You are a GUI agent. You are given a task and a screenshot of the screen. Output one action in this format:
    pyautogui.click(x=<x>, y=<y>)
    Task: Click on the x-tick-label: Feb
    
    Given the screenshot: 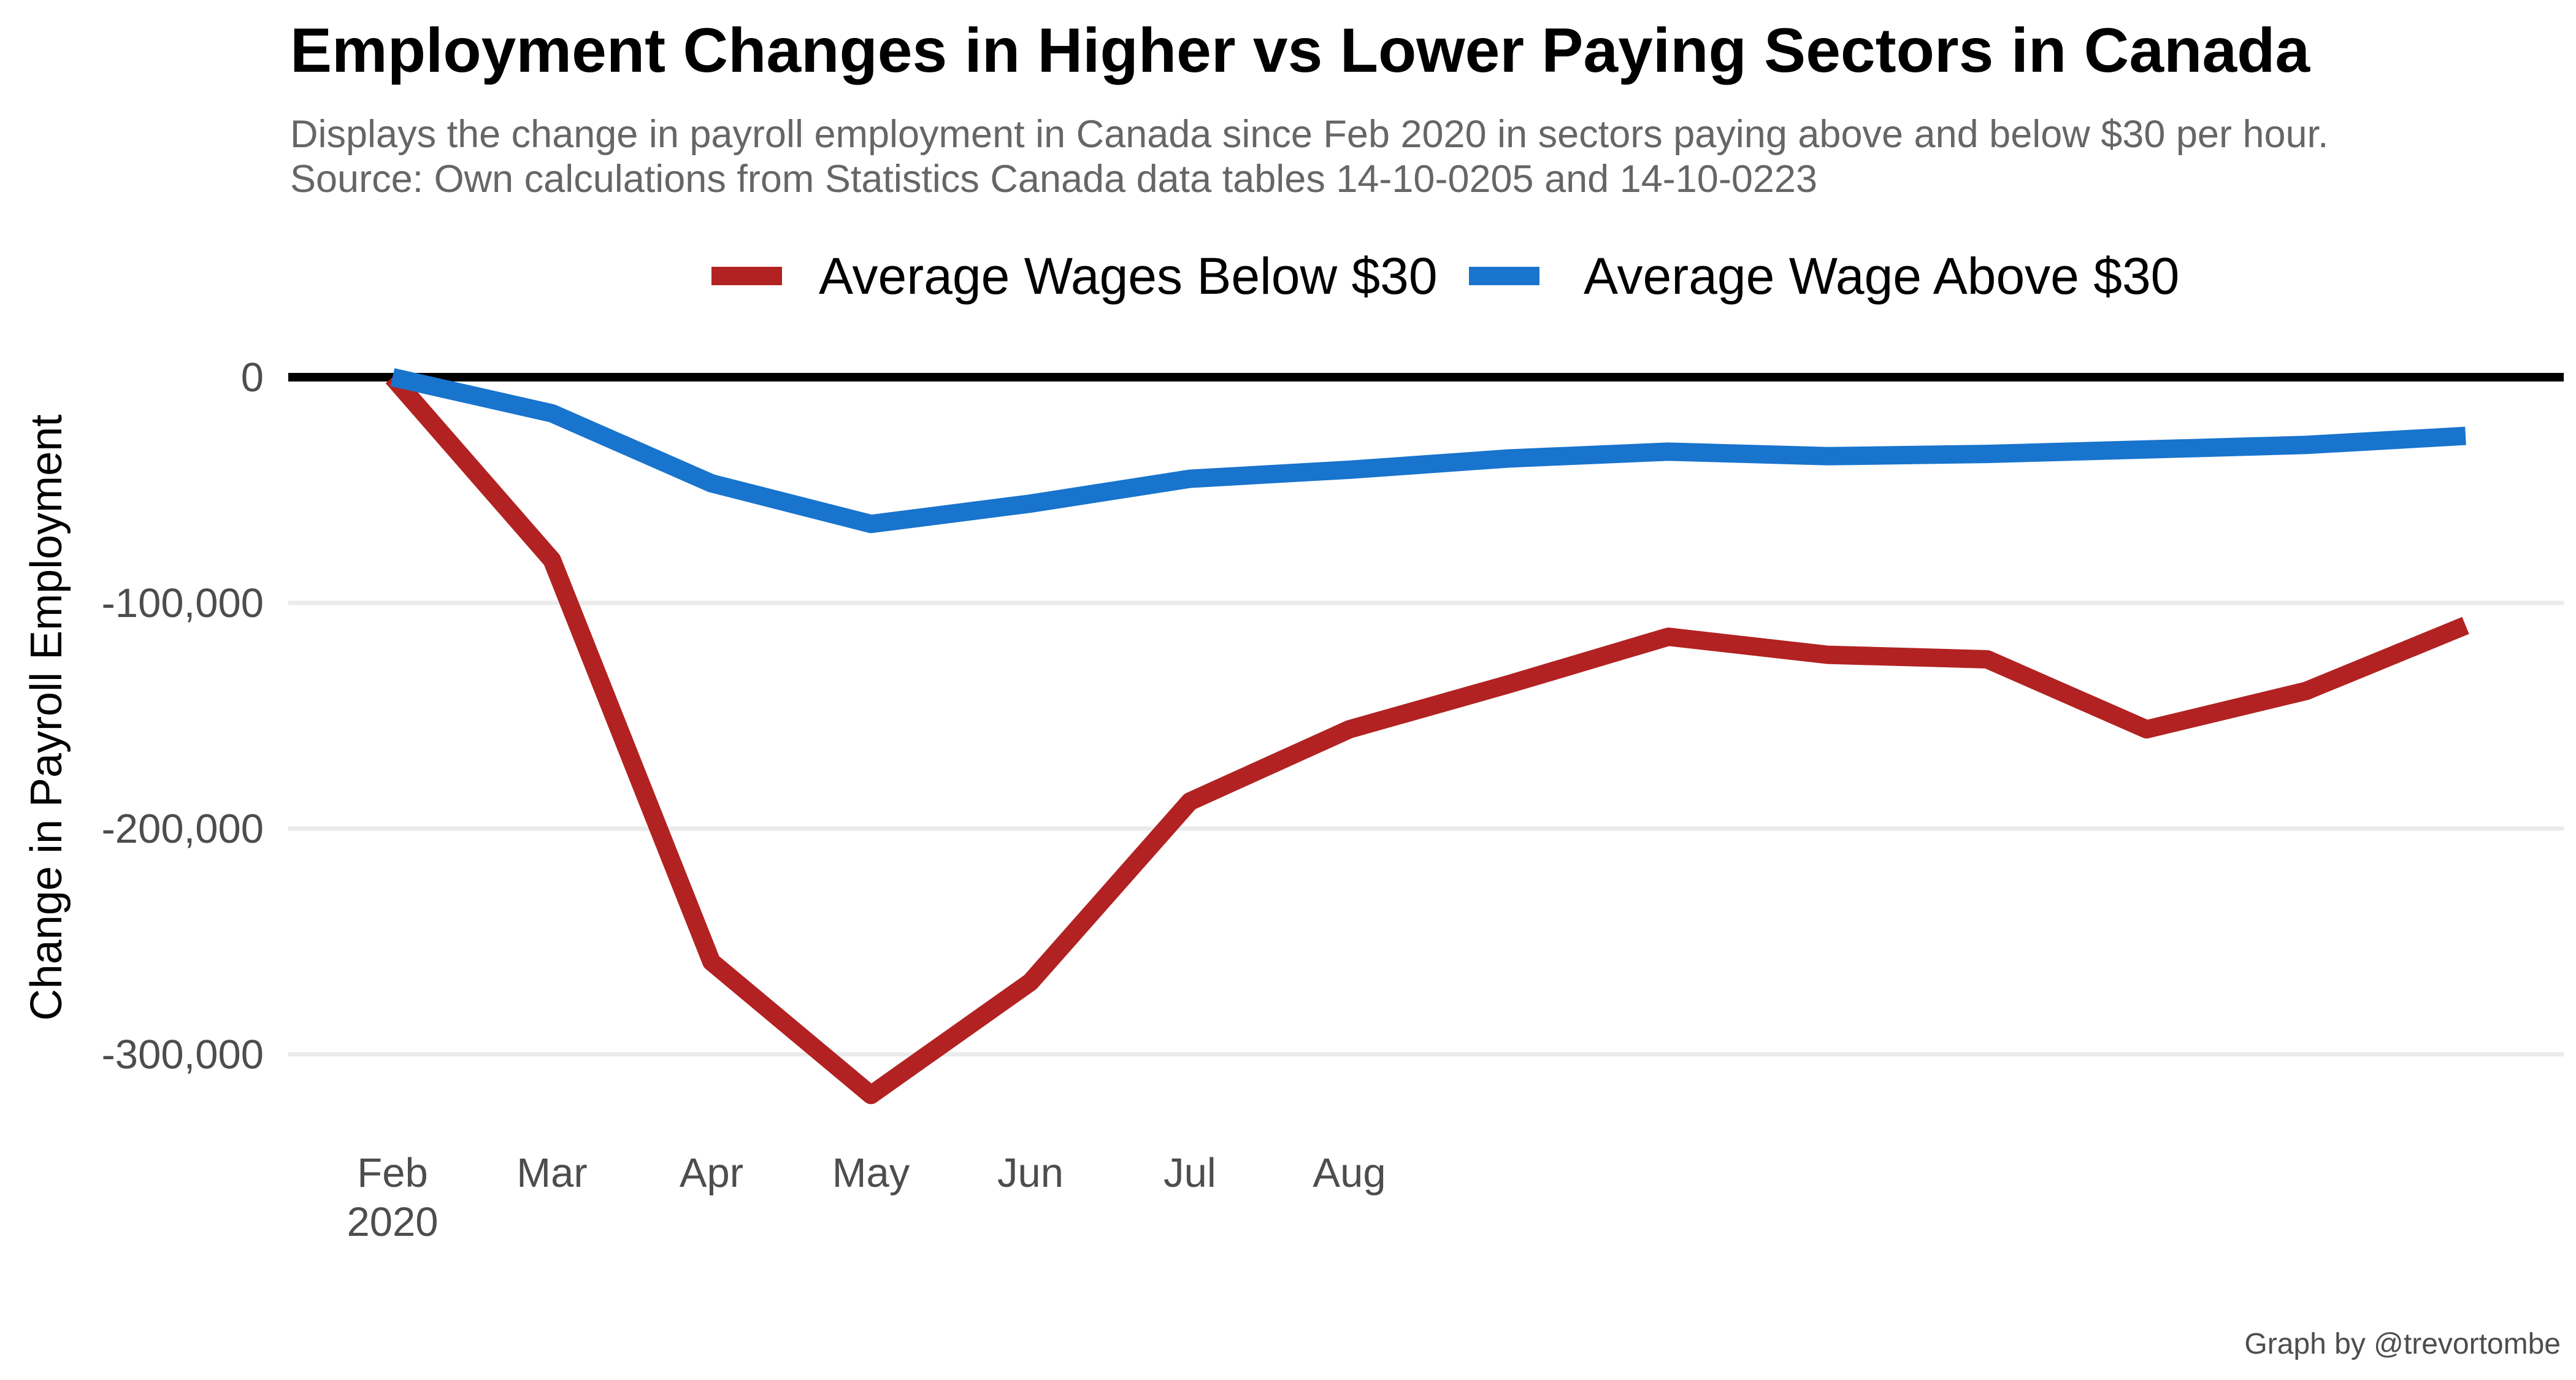 What is the action you would take?
    pyautogui.click(x=392, y=1173)
    